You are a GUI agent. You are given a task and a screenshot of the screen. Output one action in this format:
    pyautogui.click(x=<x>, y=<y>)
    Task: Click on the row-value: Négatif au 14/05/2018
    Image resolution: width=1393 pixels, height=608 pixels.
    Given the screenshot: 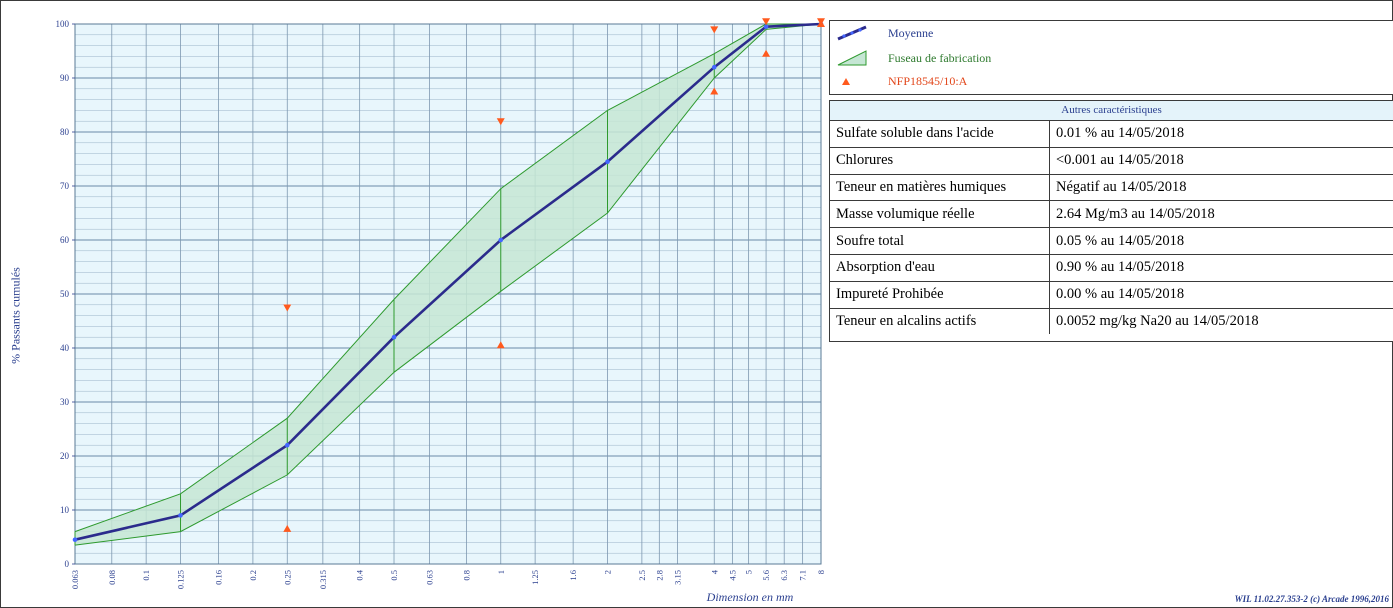 What is the action you would take?
    pyautogui.click(x=1221, y=188)
    